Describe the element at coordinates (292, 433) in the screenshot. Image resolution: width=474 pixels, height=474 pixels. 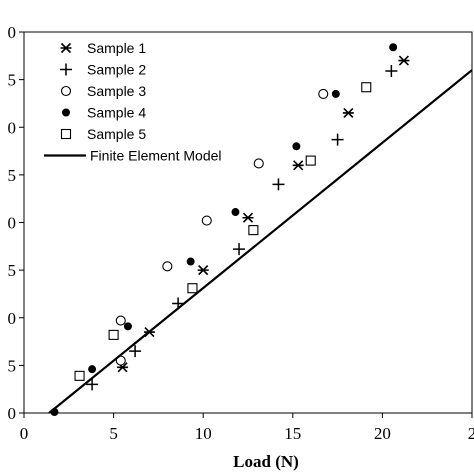
I see `x-tick-label: 15` at that location.